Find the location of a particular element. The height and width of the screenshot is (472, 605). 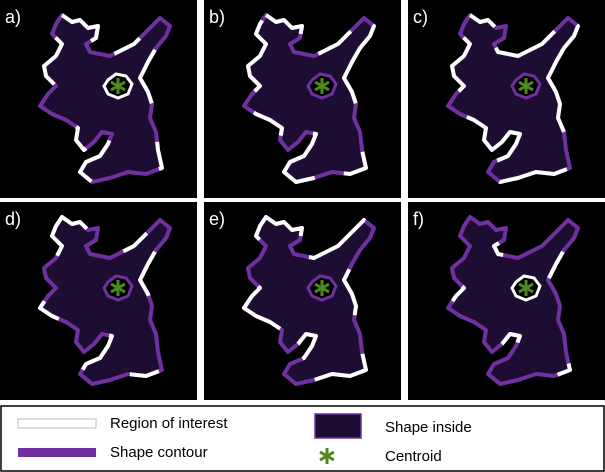

panel: a) is located at coordinates (98, 99).